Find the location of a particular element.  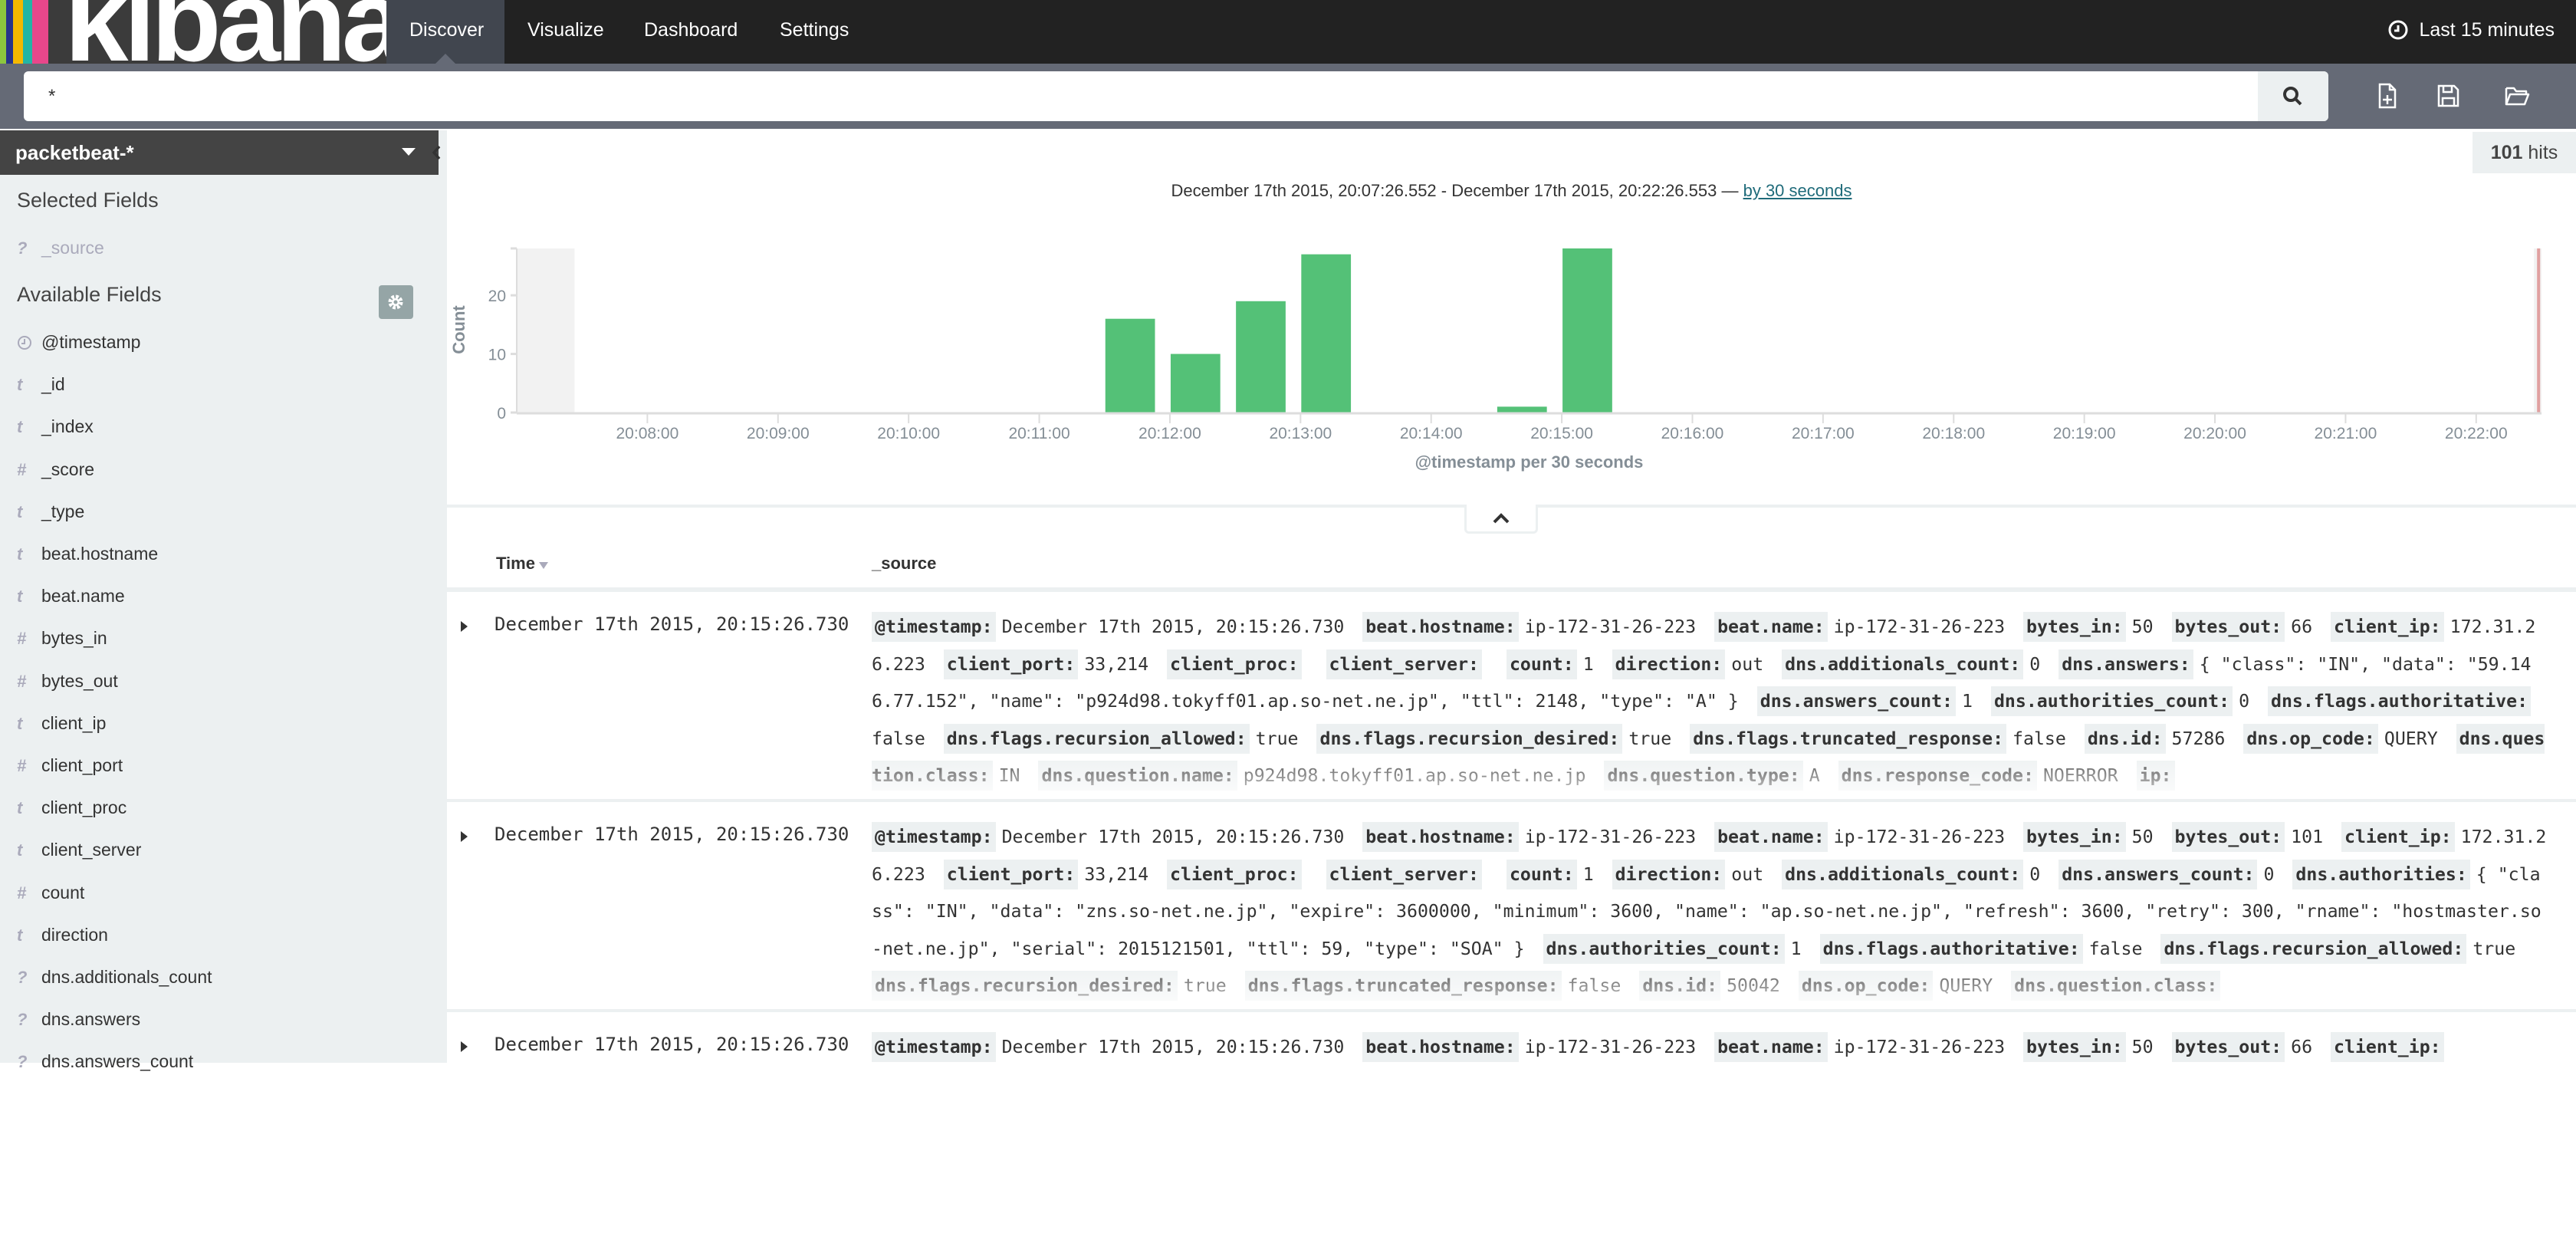

available-field-item: t _type is located at coordinates (51, 512).